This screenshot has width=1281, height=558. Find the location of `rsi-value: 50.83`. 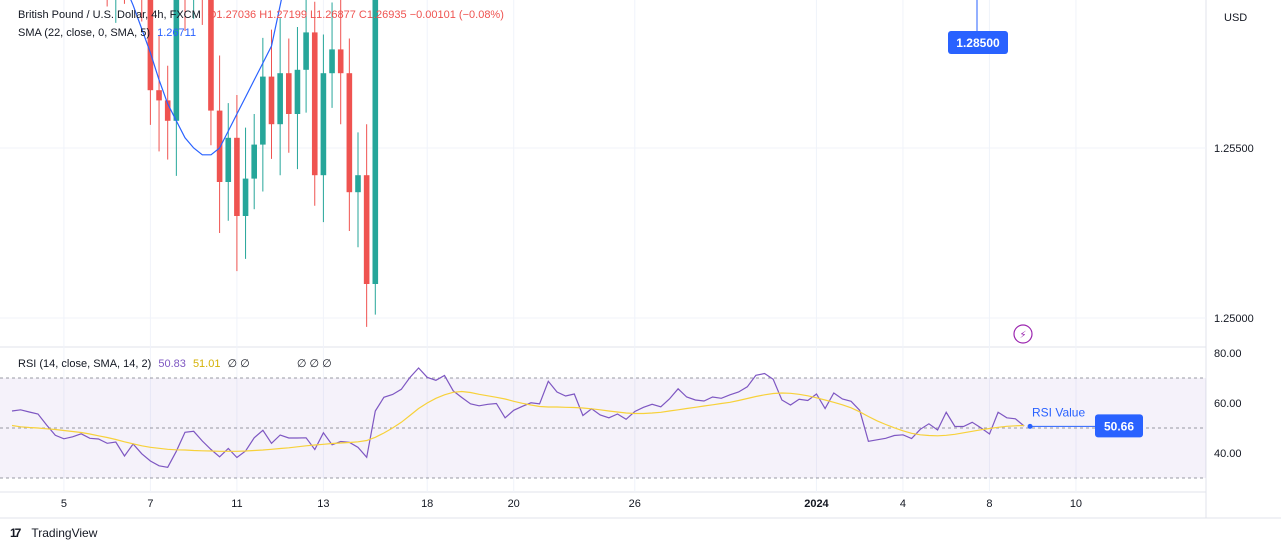

rsi-value: 50.83 is located at coordinates (172, 364).